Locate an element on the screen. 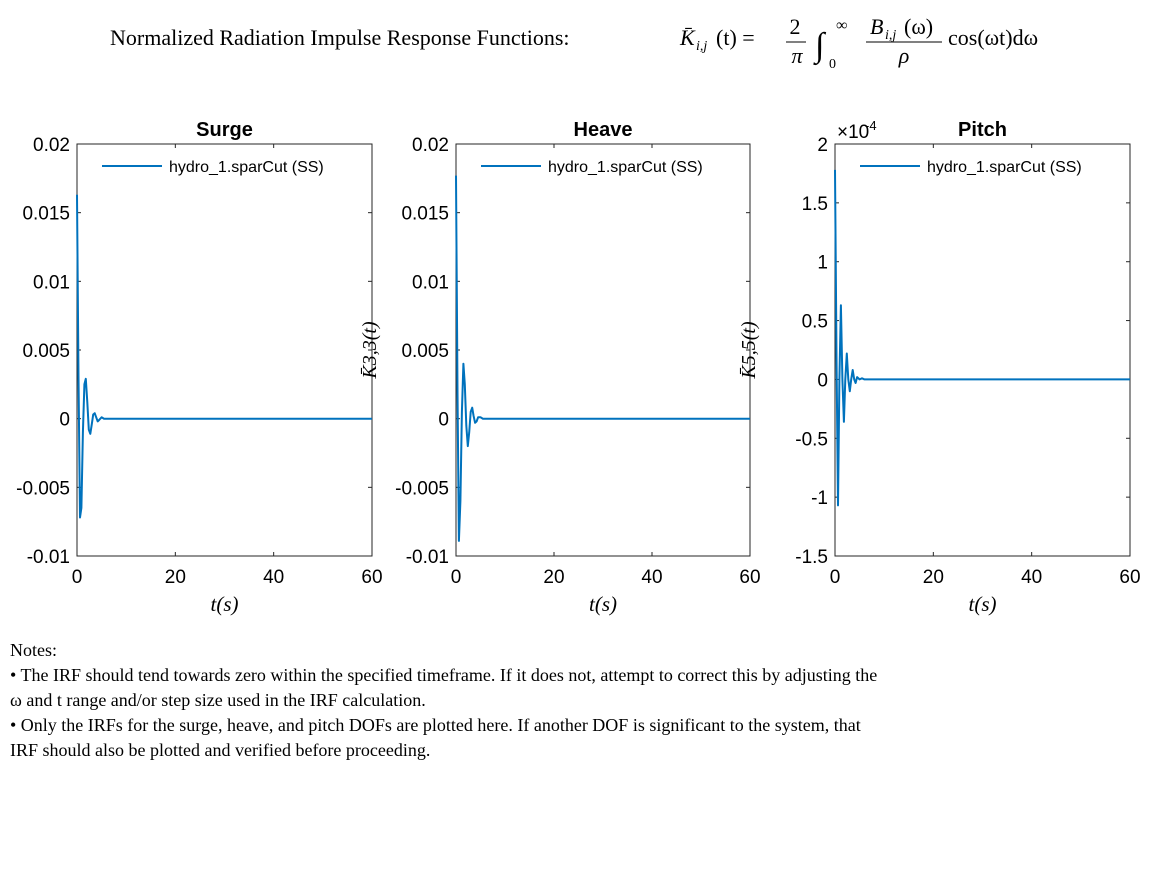 The width and height of the screenshot is (1167, 875). y-axis-label: K̄3,3(t) is located at coordinates (370, 350).